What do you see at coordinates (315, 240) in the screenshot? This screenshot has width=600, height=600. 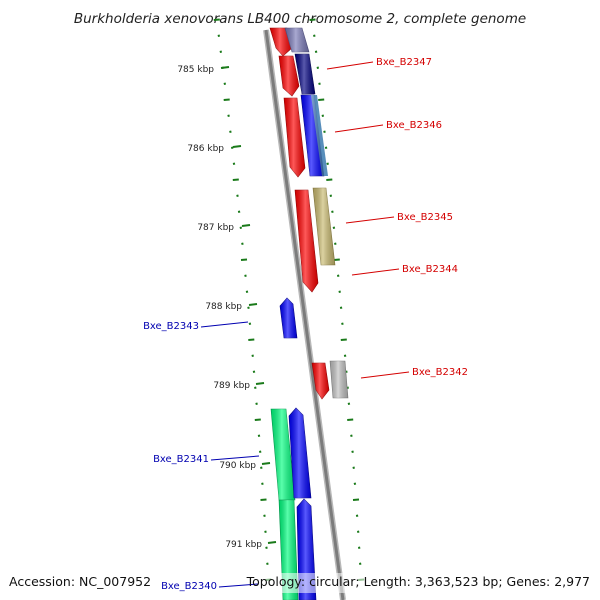 I see `gene-bxe-b2344` at bounding box center [315, 240].